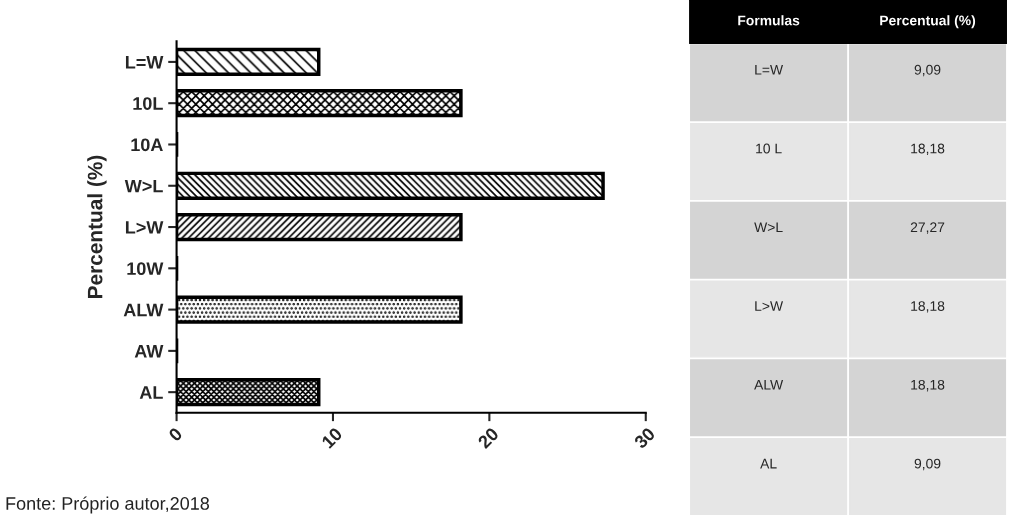  What do you see at coordinates (175, 434) in the screenshot?
I see `x-tick-label: 0` at bounding box center [175, 434].